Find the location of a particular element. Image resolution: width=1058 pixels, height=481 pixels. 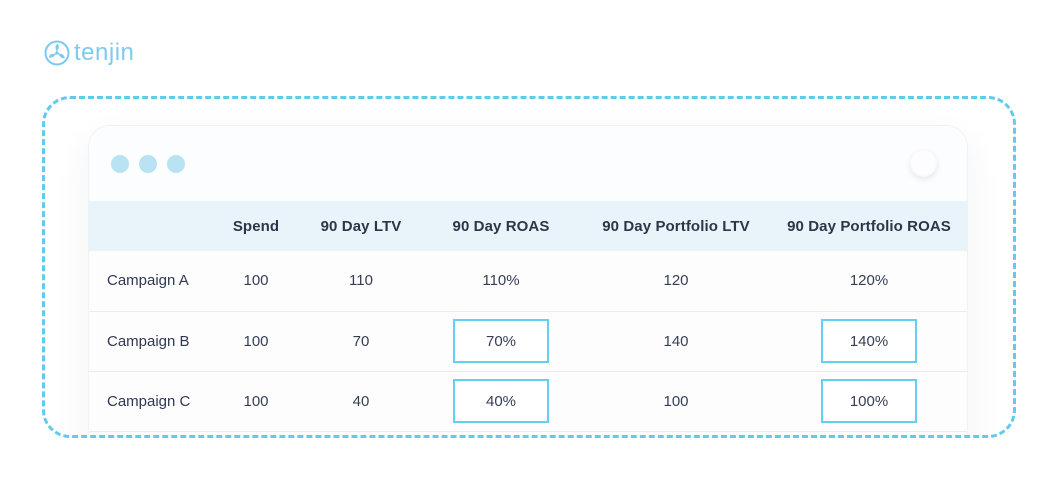

portfolio-roas-value: 140% is located at coordinates (869, 341).